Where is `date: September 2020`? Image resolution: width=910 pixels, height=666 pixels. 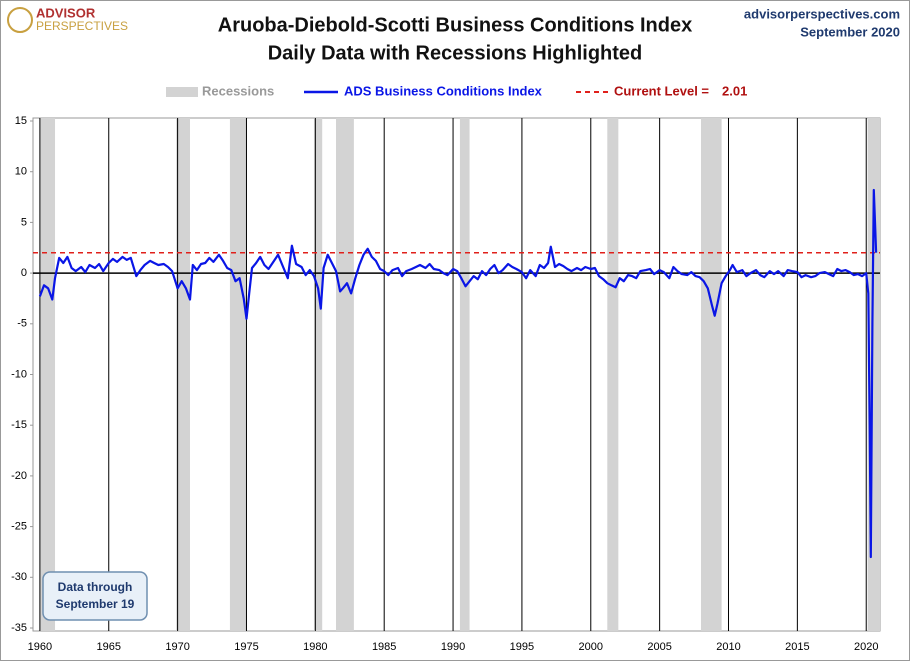
date: September 2020 is located at coordinates (850, 31).